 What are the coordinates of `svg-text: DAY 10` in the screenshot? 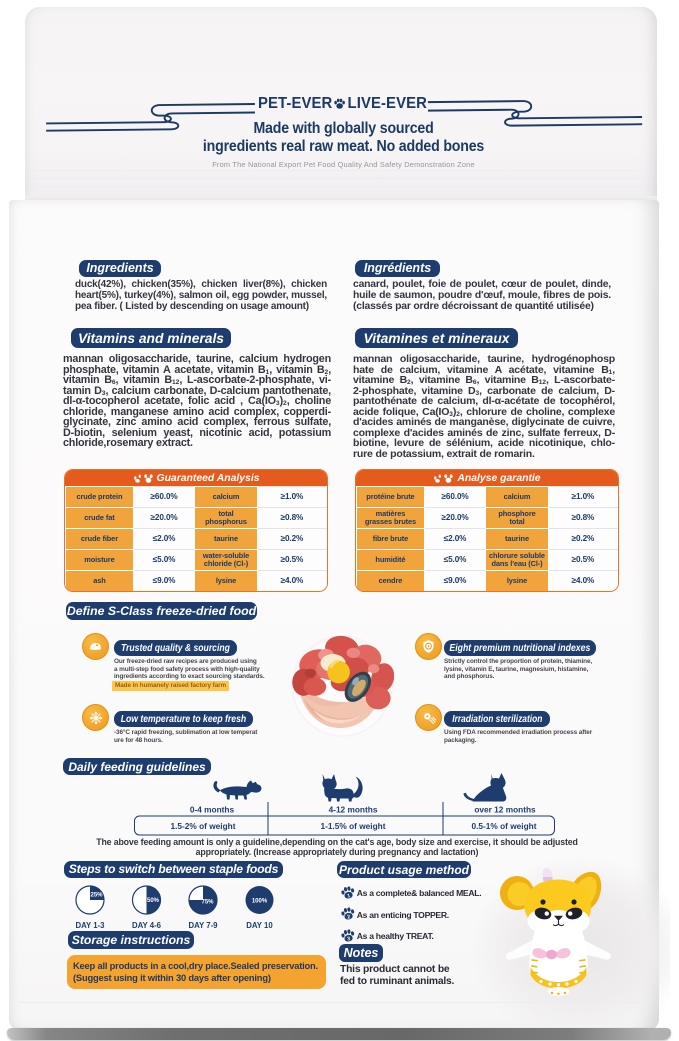 It's located at (259, 925).